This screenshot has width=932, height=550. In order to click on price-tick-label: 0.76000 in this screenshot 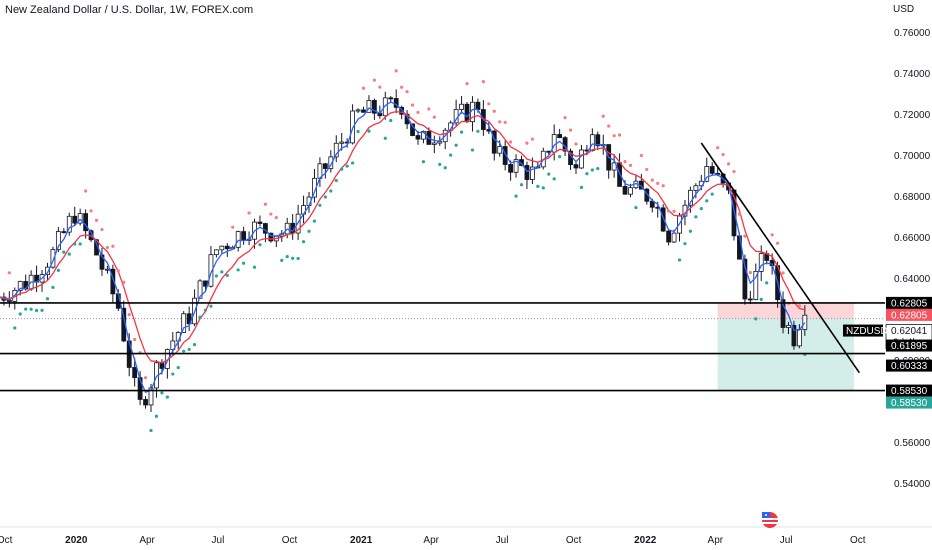, I will do `click(912, 33)`.